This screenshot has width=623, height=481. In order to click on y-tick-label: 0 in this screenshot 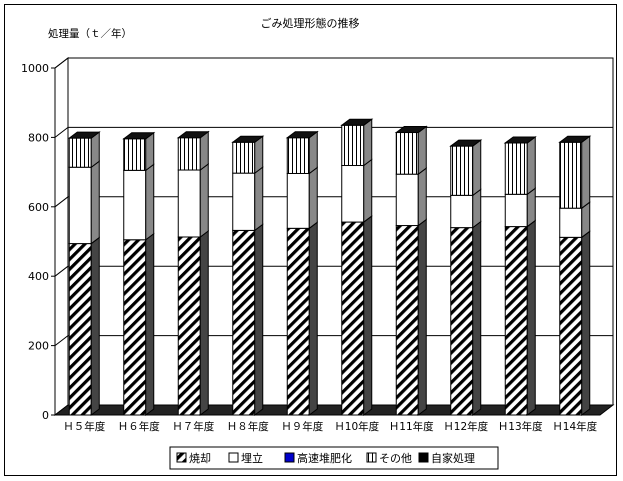, I will do `click(45, 415)`.